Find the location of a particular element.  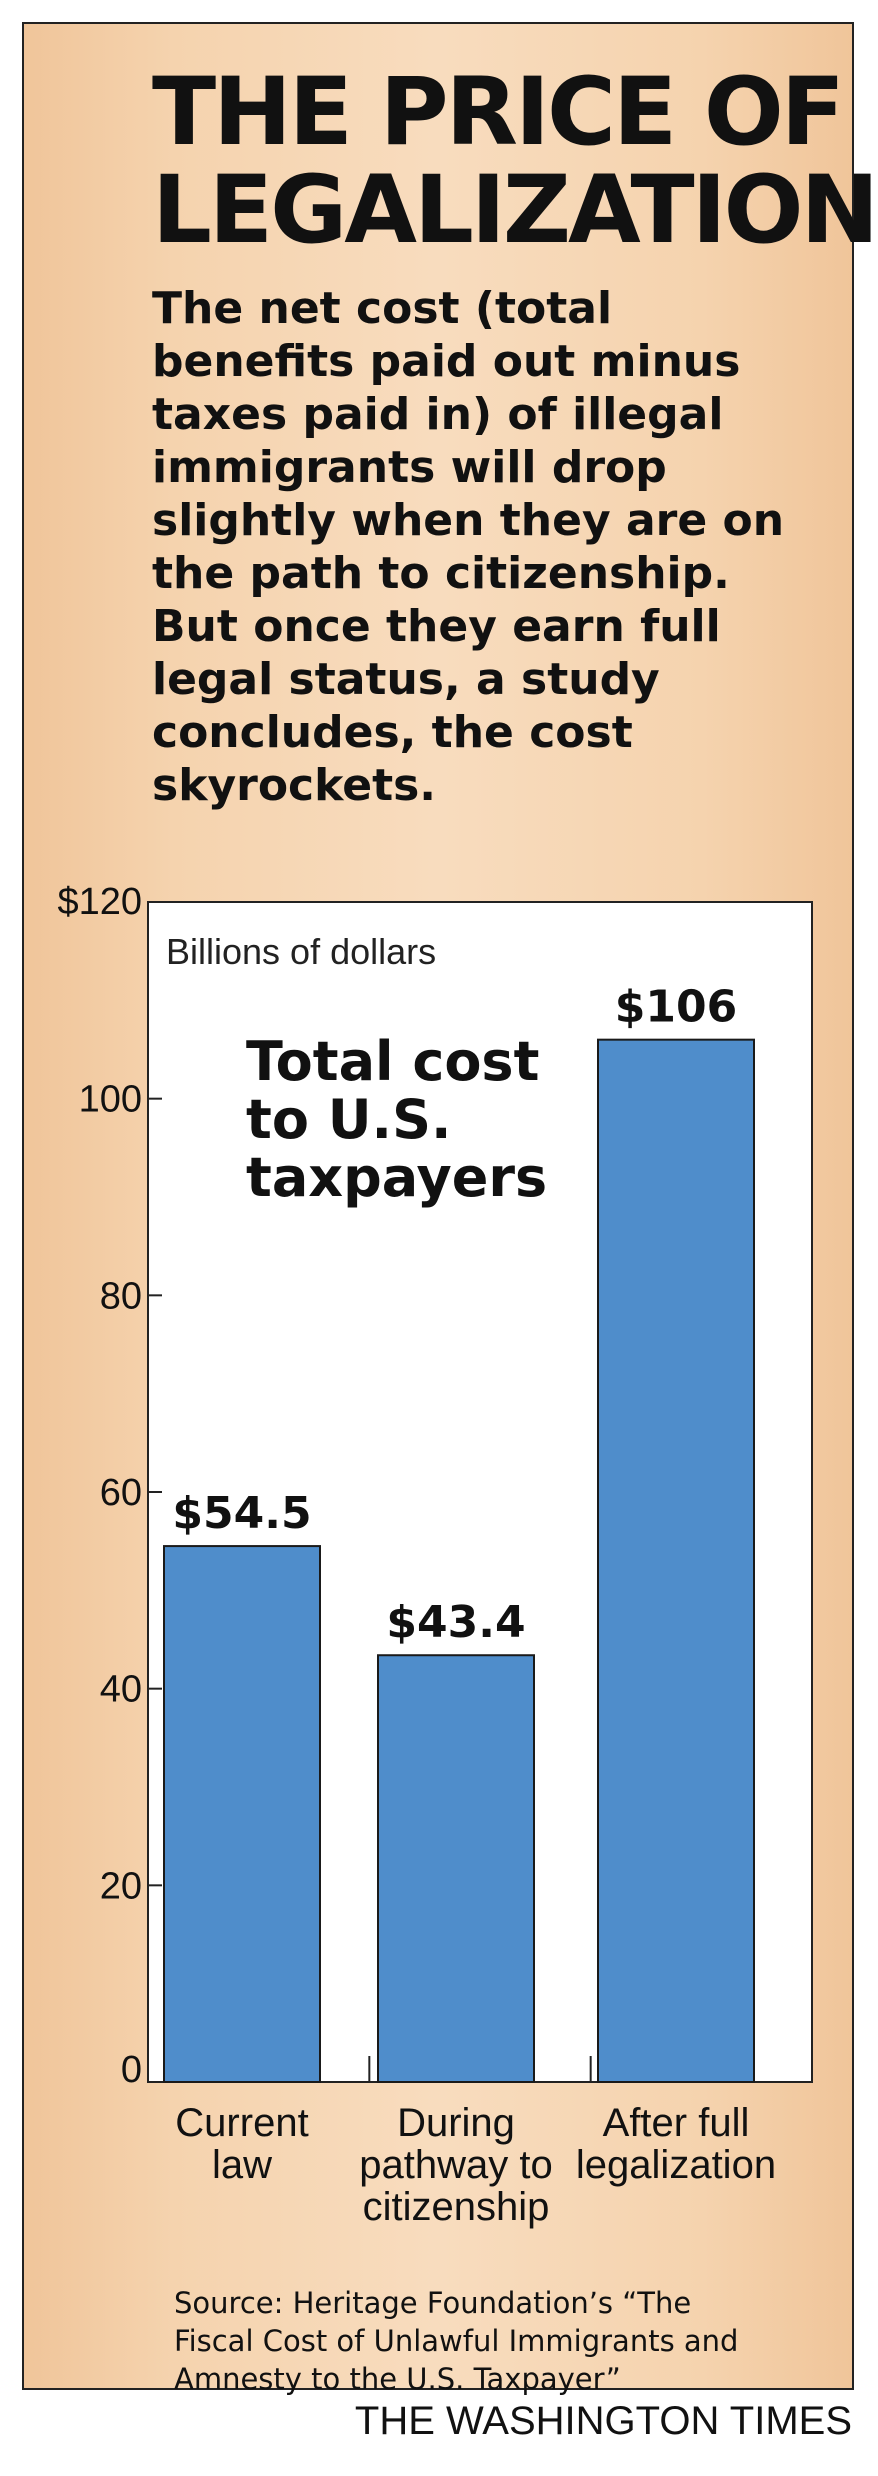

y-tick-label: 0 is located at coordinates (131, 2070).